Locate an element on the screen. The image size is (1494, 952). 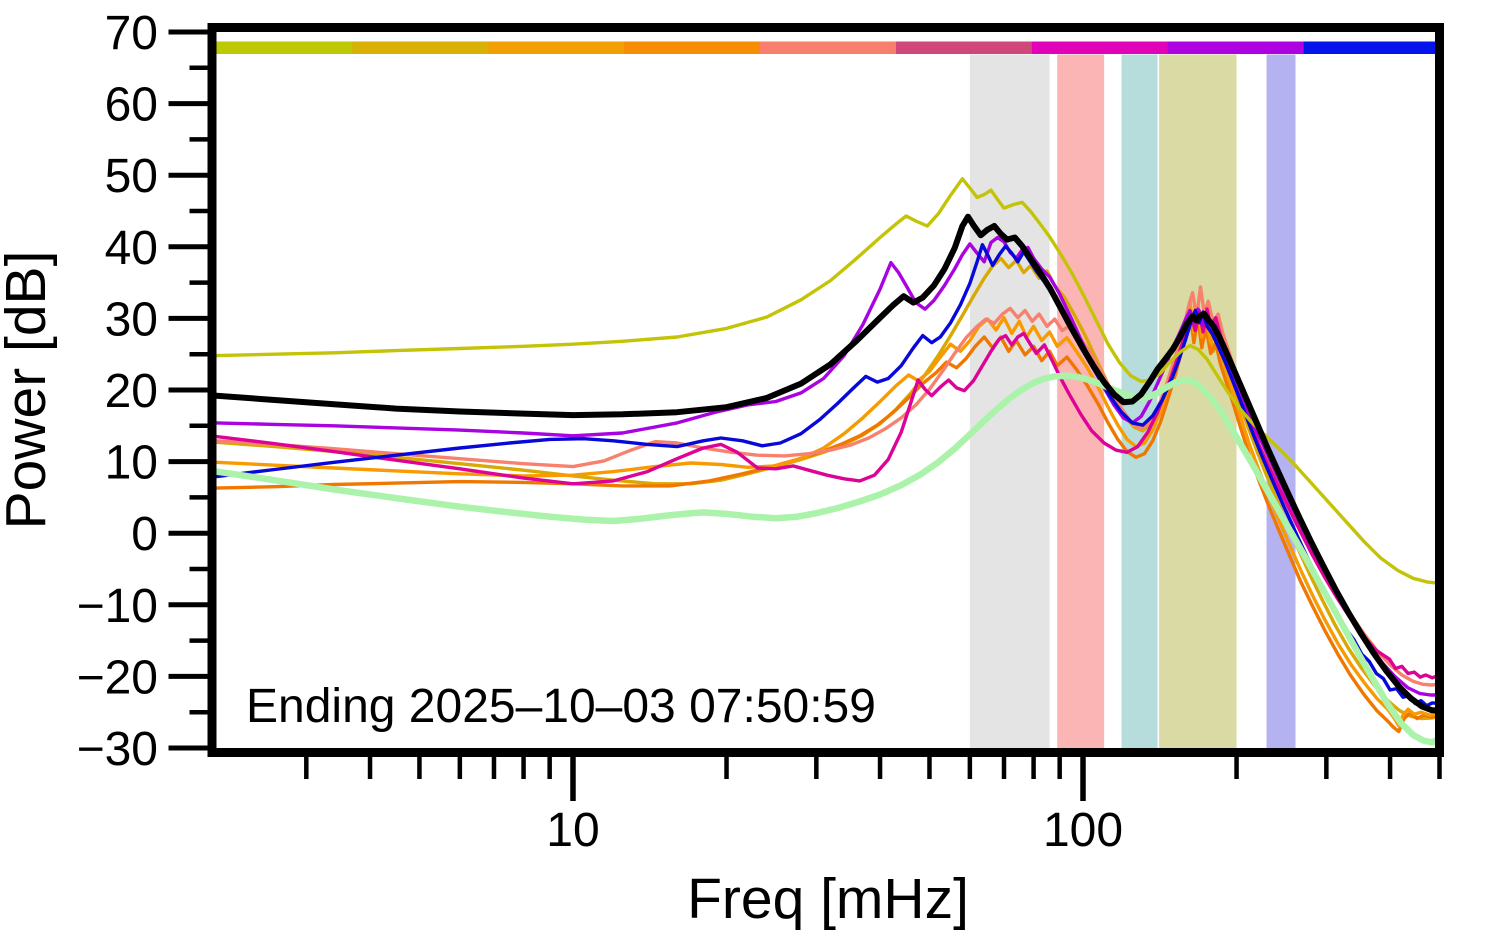
y-tick-label: 50 is located at coordinates (131, 176).